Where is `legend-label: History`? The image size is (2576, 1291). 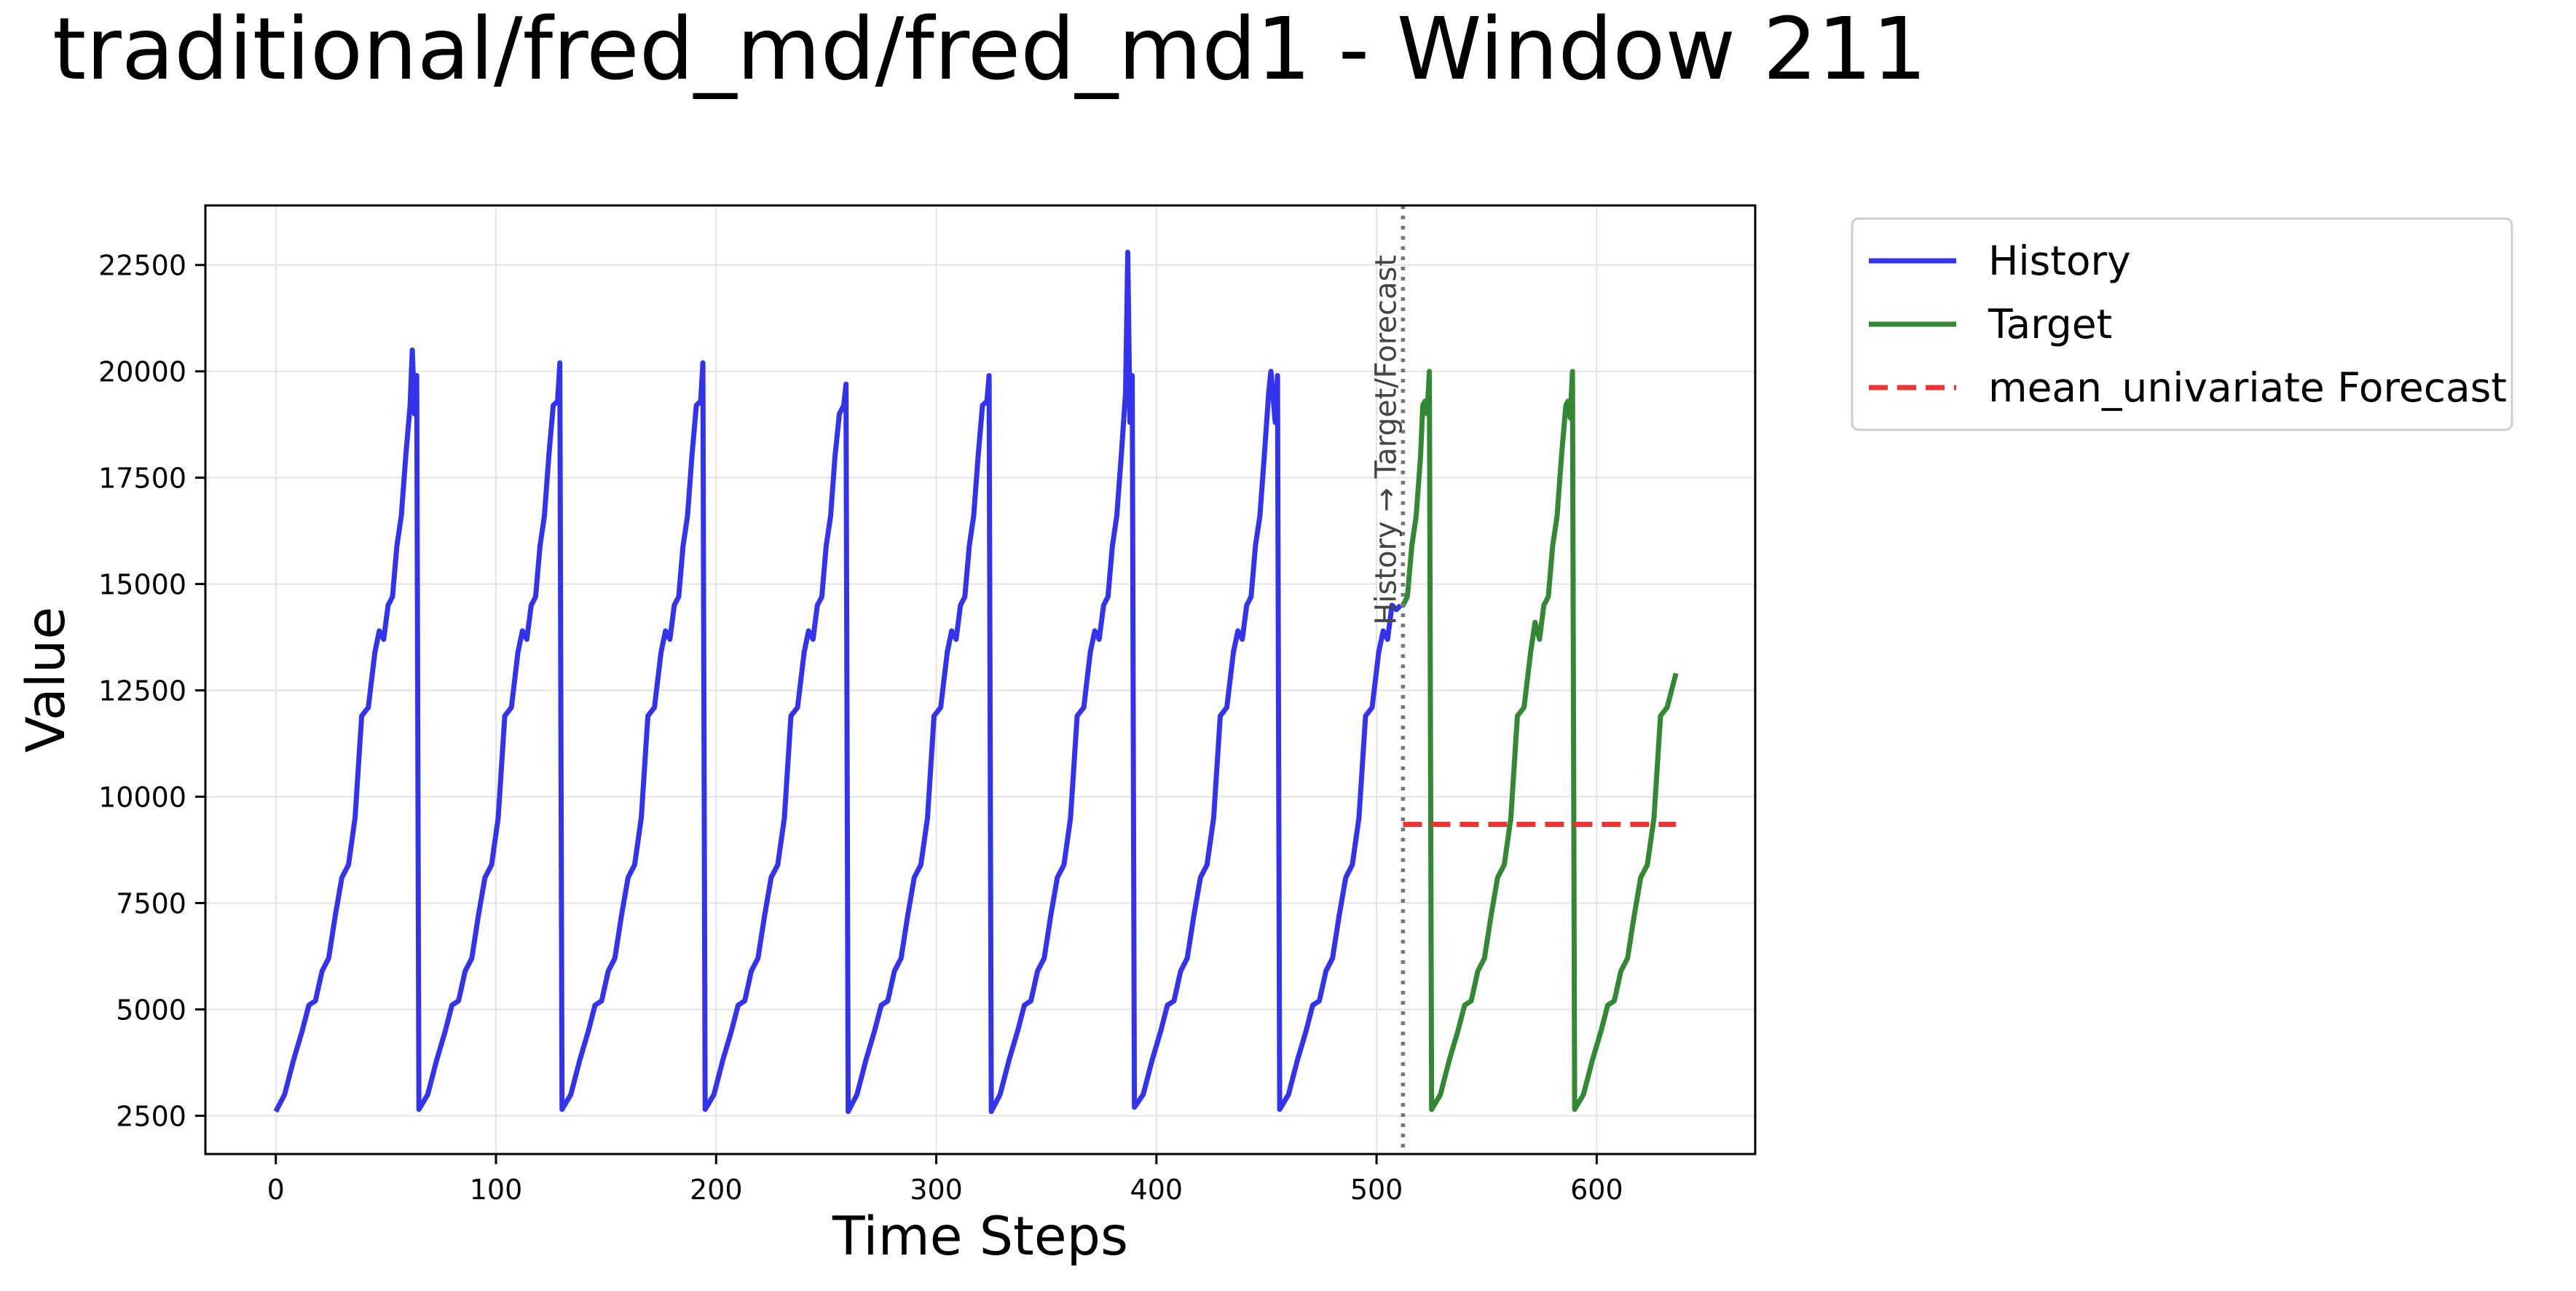 legend-label: History is located at coordinates (2059, 261).